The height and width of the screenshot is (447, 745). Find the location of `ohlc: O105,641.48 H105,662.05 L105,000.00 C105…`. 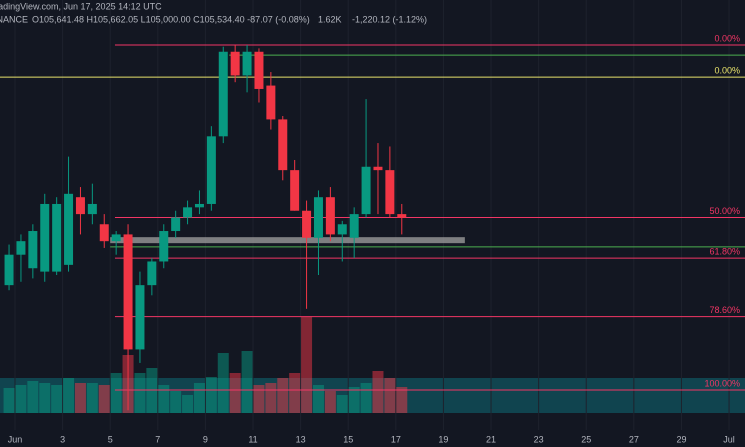

ohlc: O105,641.48 H105,662.05 L105,000.00 C105… is located at coordinates (171, 19).